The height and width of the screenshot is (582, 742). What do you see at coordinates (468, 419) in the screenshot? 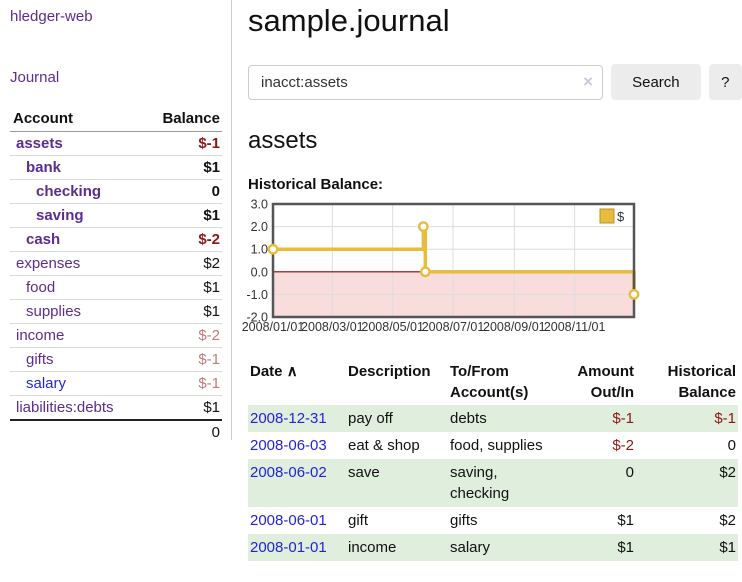
I see `transaction-accounts: debts` at bounding box center [468, 419].